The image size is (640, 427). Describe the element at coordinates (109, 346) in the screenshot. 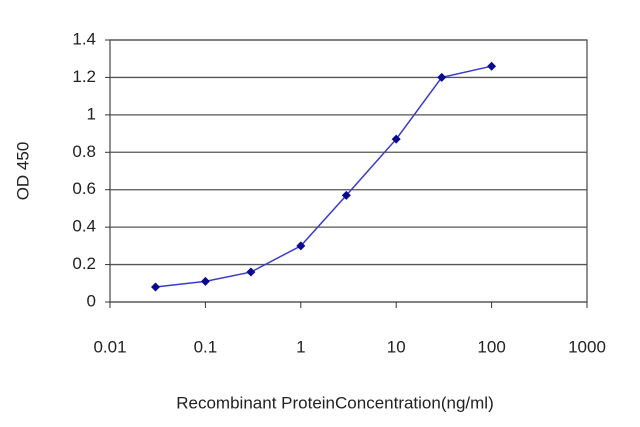

I see `x-tick-label: 0.01` at that location.